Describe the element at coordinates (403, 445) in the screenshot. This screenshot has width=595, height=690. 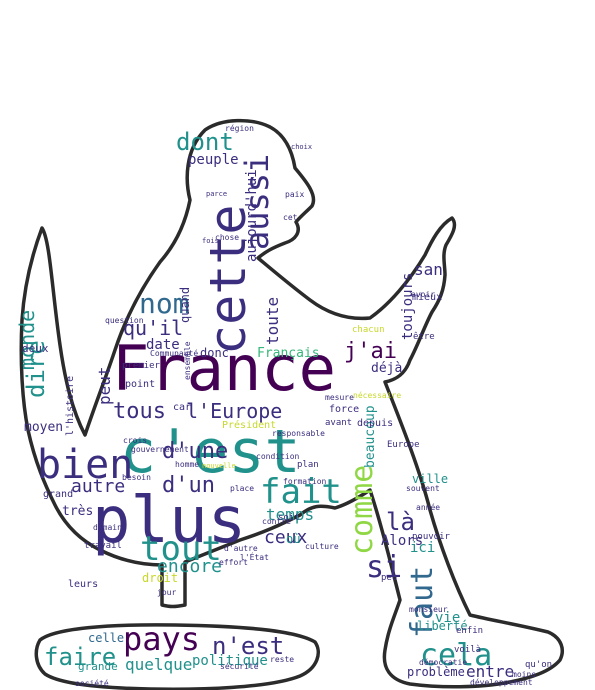
I see `cloud-word: Europe` at that location.